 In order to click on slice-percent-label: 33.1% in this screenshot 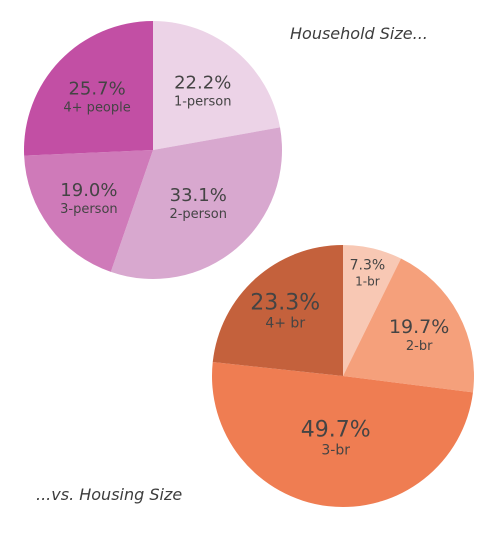, I will do `click(198, 195)`.